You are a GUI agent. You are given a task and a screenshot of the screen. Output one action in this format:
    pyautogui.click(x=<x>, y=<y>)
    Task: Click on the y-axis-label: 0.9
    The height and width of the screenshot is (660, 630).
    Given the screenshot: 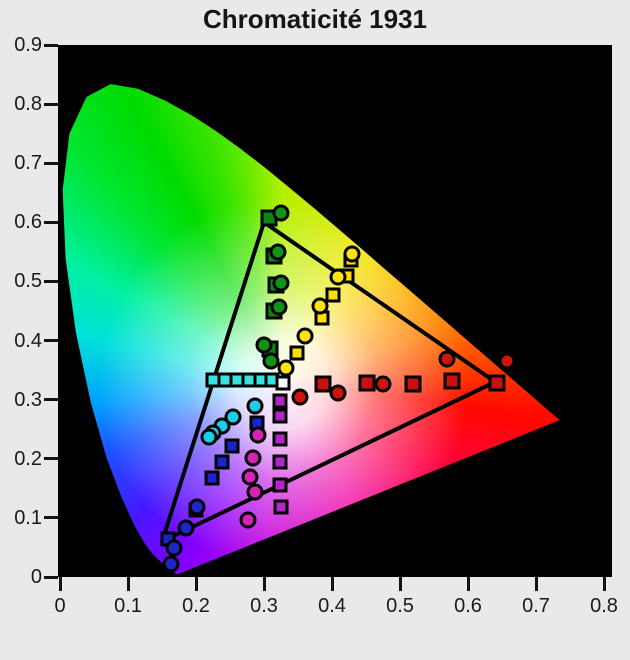 What is the action you would take?
    pyautogui.click(x=28, y=45)
    